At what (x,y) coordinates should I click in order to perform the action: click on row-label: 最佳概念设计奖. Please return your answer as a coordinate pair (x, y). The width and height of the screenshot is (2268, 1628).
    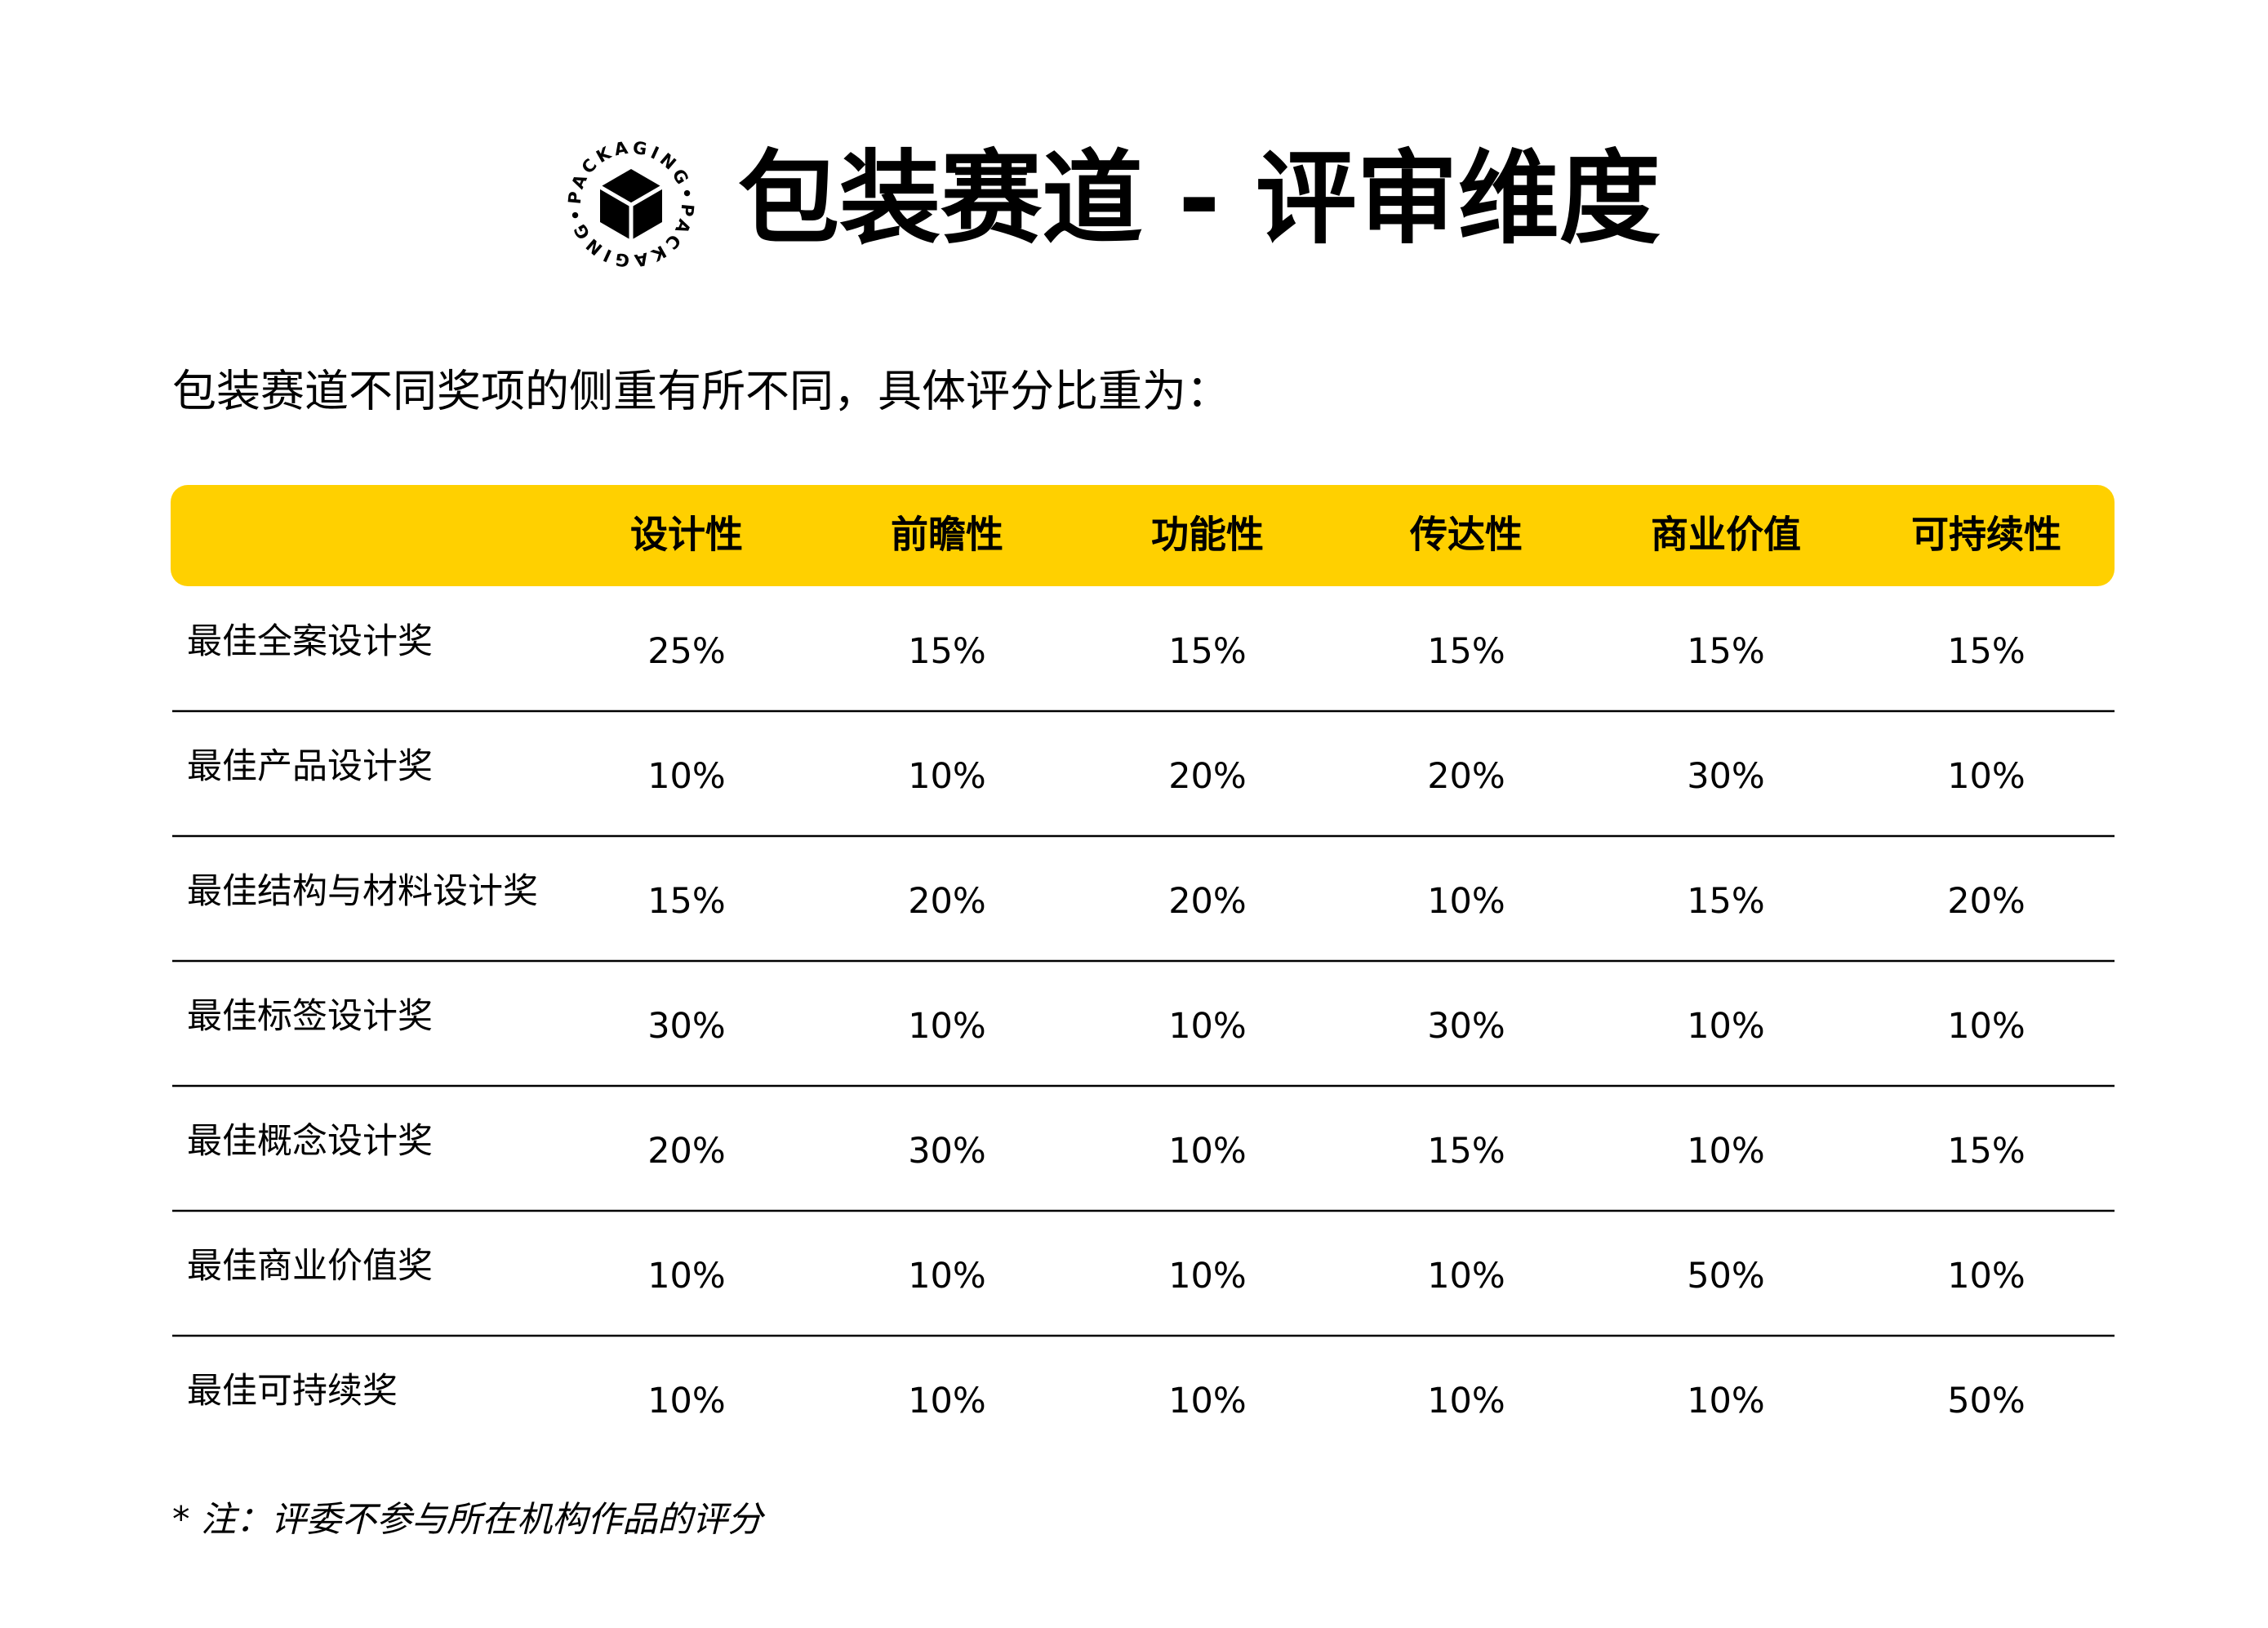
    Looking at the image, I should click on (310, 1141).